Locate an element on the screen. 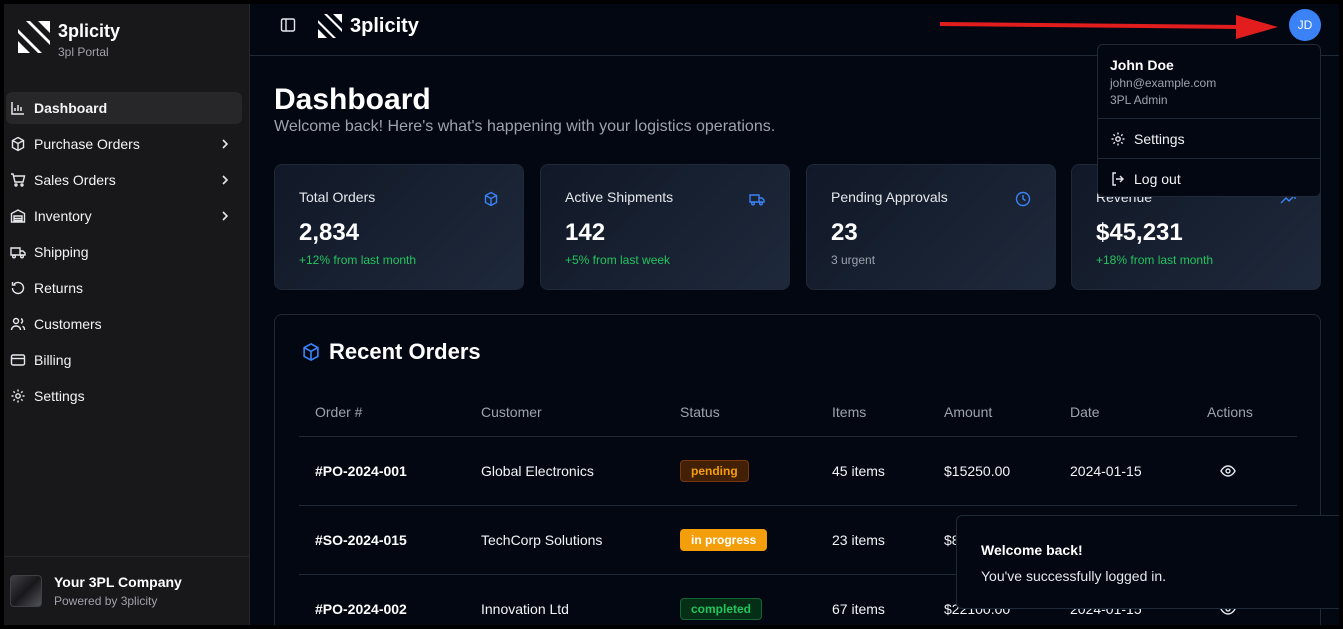  brand-subtitle: 3pl Portal is located at coordinates (83, 52).